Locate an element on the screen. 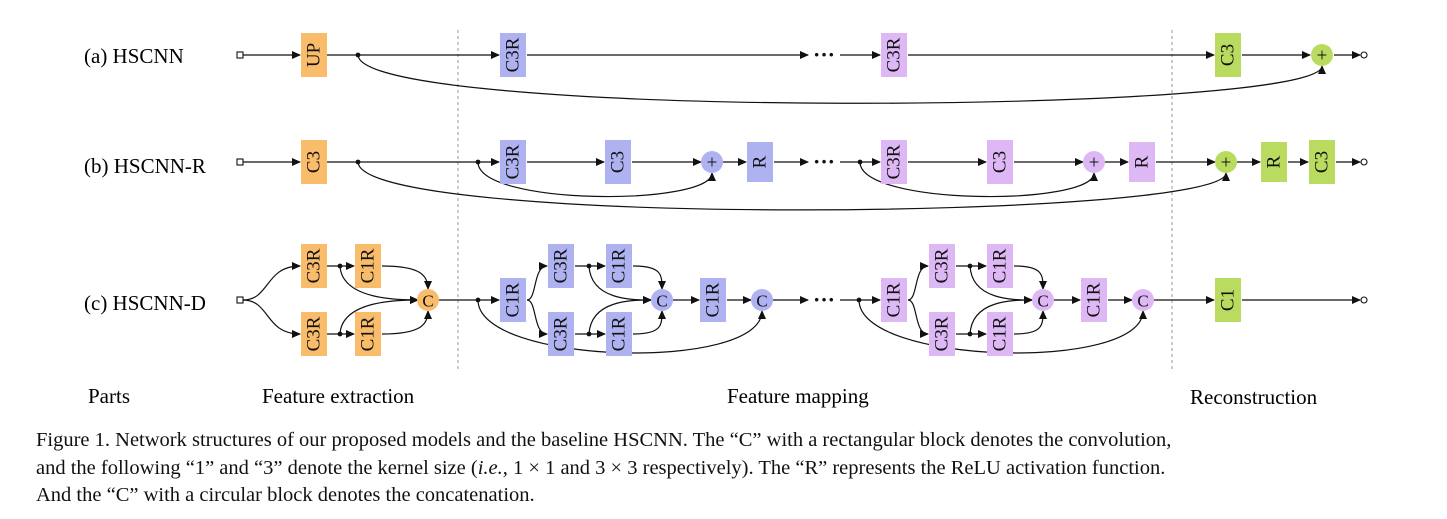  reconstruction-label: Reconstruction is located at coordinates (1254, 397).